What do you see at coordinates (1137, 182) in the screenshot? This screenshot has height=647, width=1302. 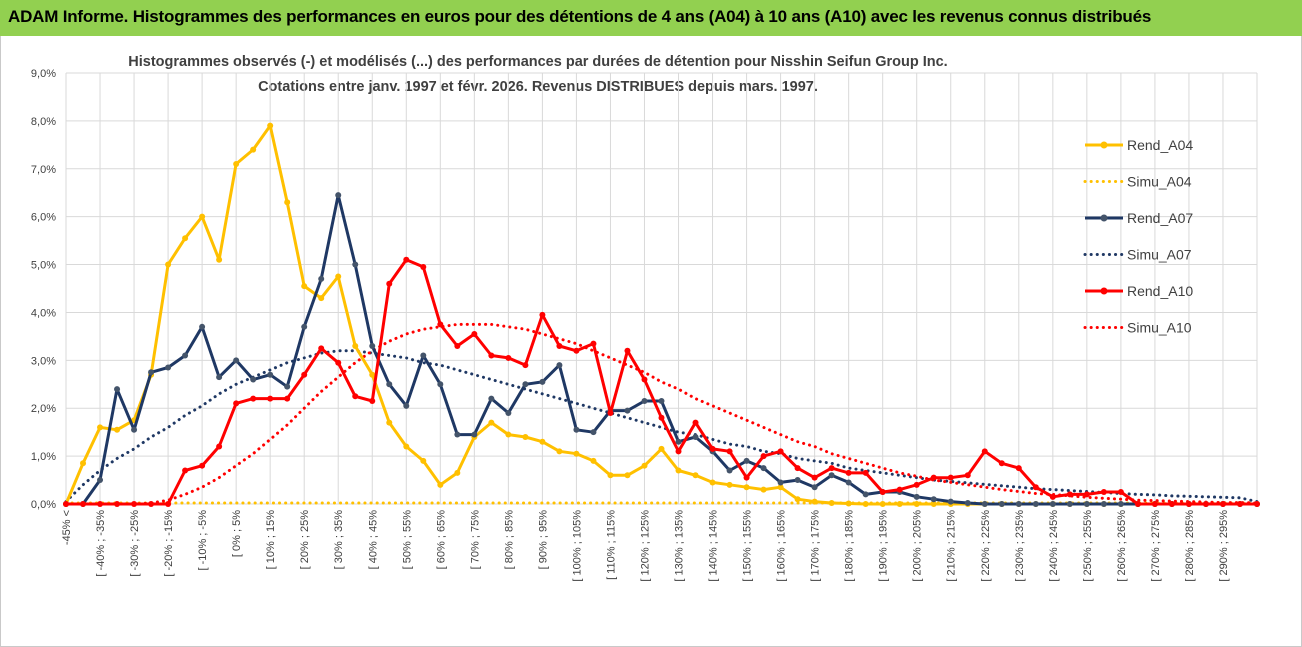 I see `legend-item-Simu_A04: Simu_A04` at bounding box center [1137, 182].